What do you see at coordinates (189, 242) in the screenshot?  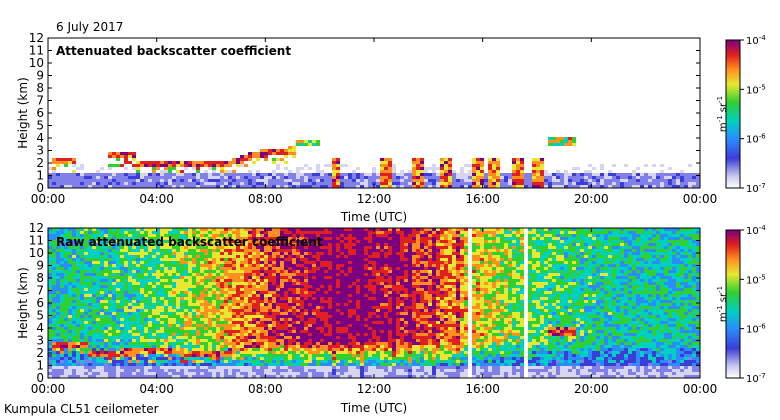 I see `panel-title: Raw attenuated backscatter coefficient` at bounding box center [189, 242].